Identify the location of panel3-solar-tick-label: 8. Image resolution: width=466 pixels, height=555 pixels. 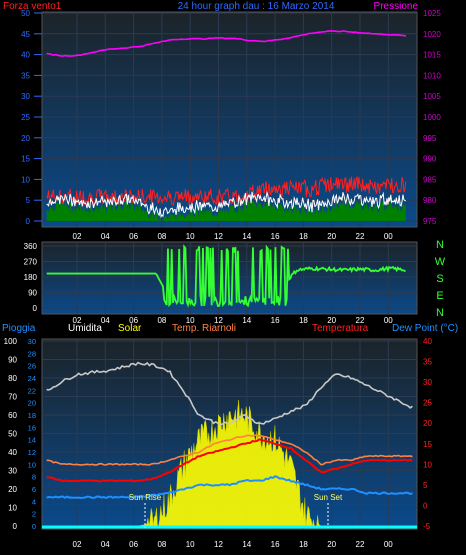
(34, 477).